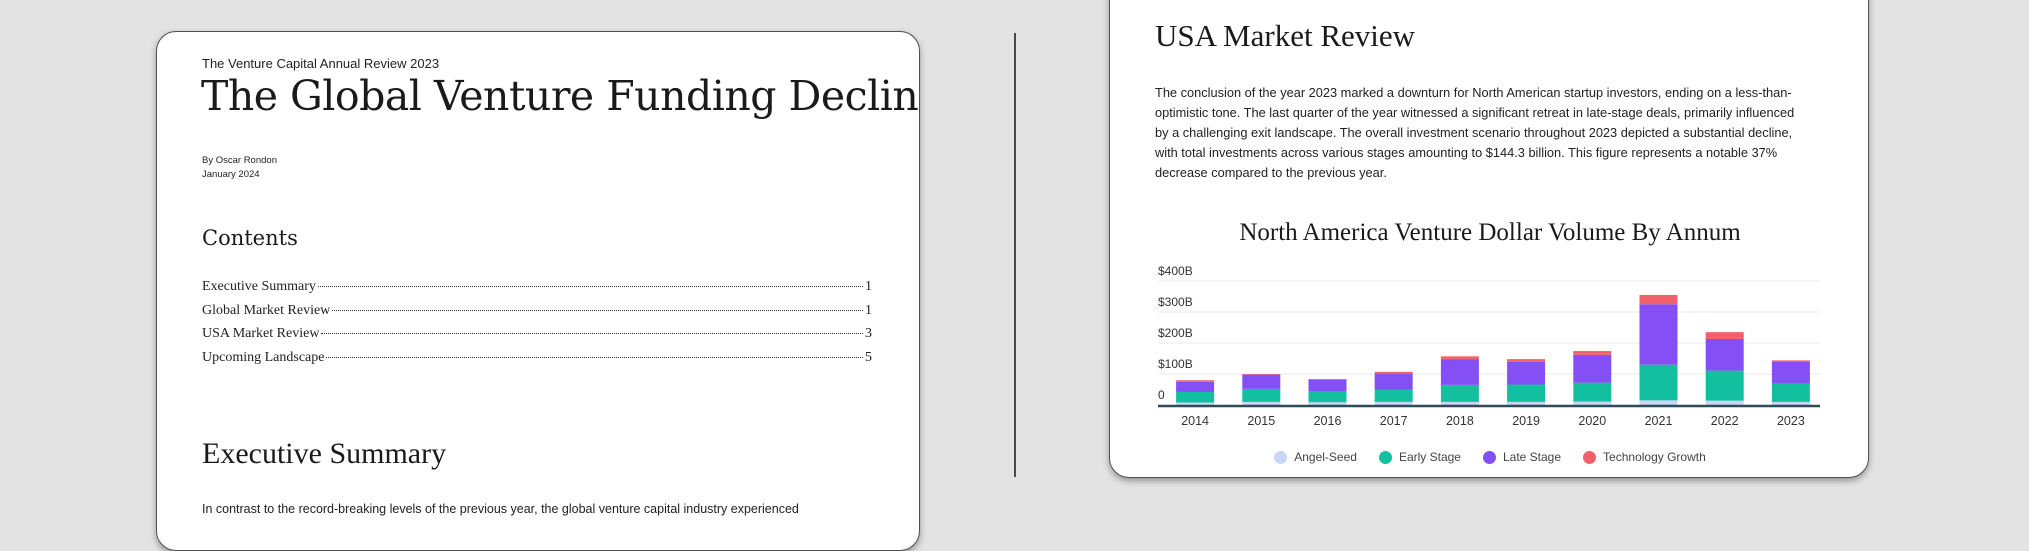 The height and width of the screenshot is (551, 2029). Describe the element at coordinates (1429, 457) in the screenshot. I see `legend-label: Early Stage` at that location.